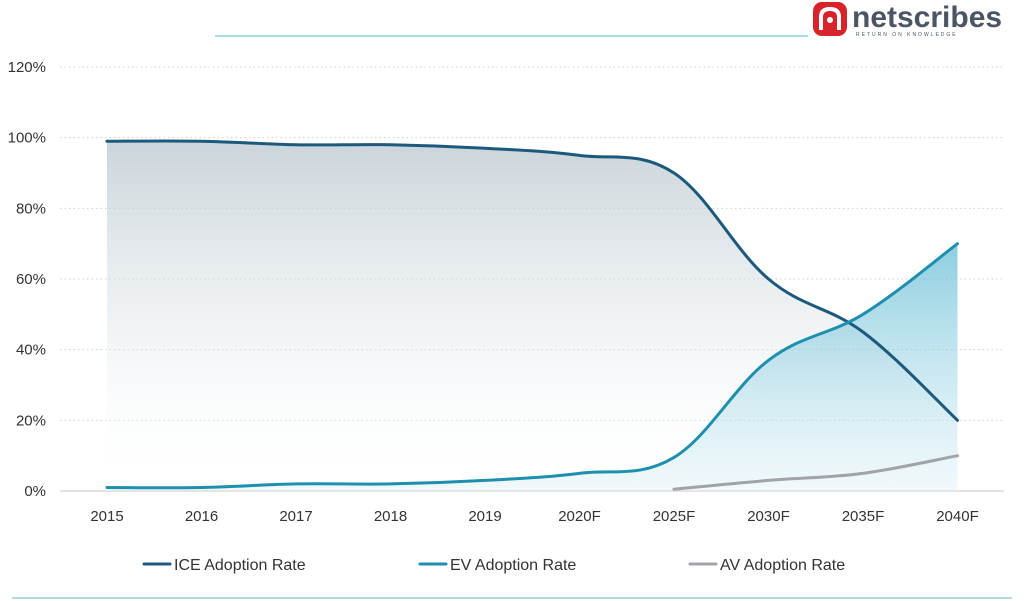  Describe the element at coordinates (674, 516) in the screenshot. I see `x-tick-label: 2025F` at that location.